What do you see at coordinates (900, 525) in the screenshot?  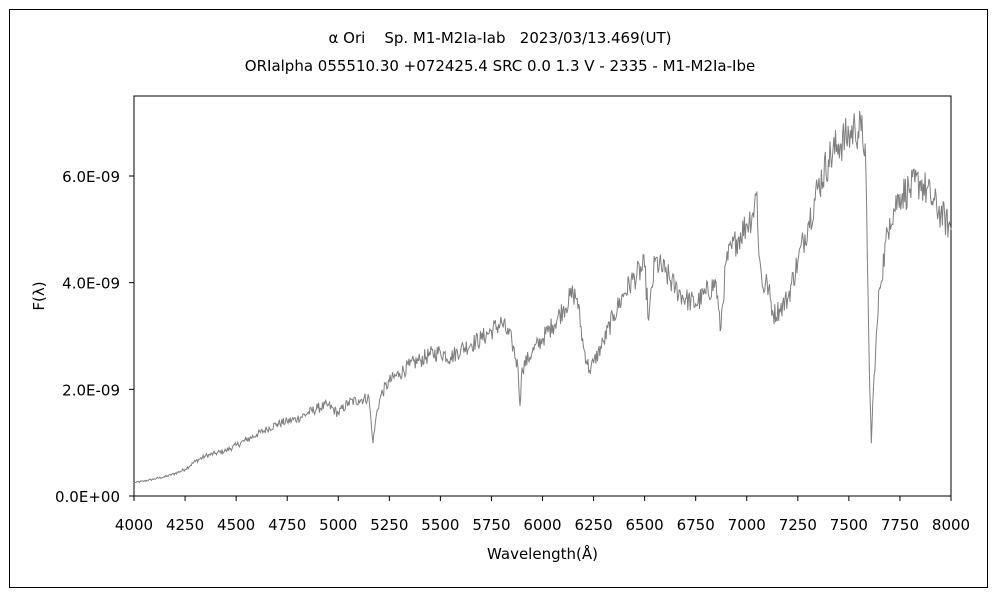 I see `x-tick-label: 7750` at bounding box center [900, 525].